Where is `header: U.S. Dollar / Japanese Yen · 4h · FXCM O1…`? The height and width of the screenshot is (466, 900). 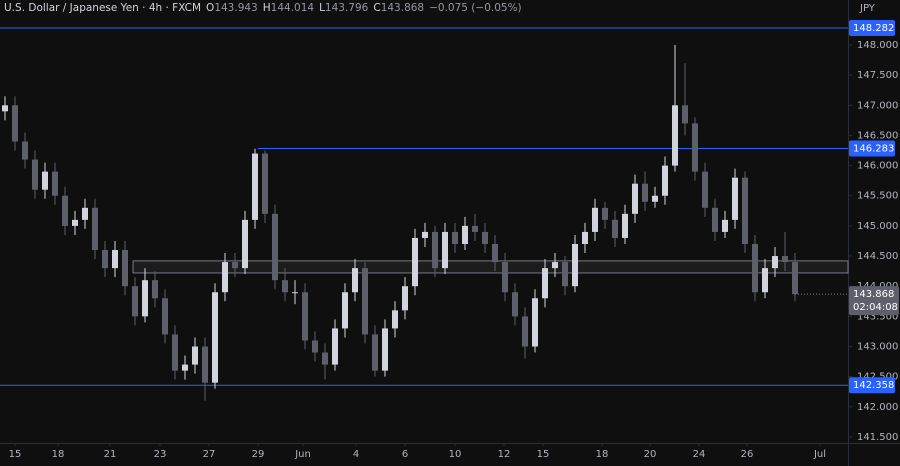 header: U.S. Dollar / Japanese Yen · 4h · FXCM O1… is located at coordinates (263, 8).